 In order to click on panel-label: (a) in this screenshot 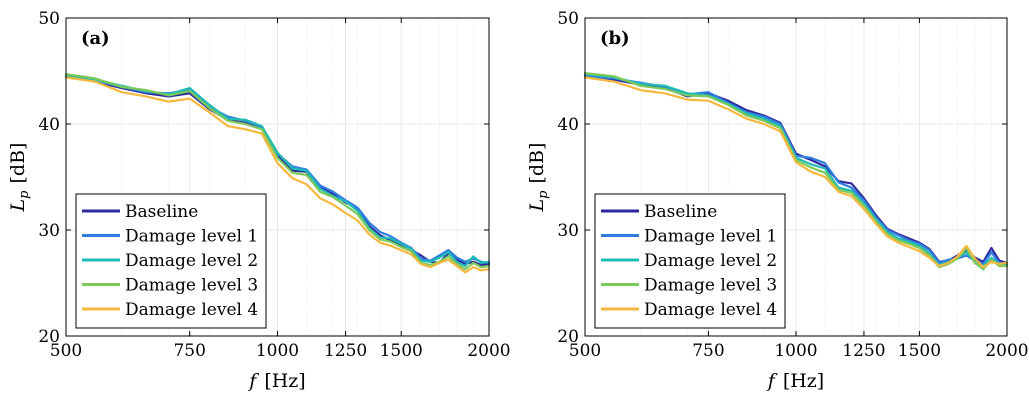, I will do `click(95, 38)`.